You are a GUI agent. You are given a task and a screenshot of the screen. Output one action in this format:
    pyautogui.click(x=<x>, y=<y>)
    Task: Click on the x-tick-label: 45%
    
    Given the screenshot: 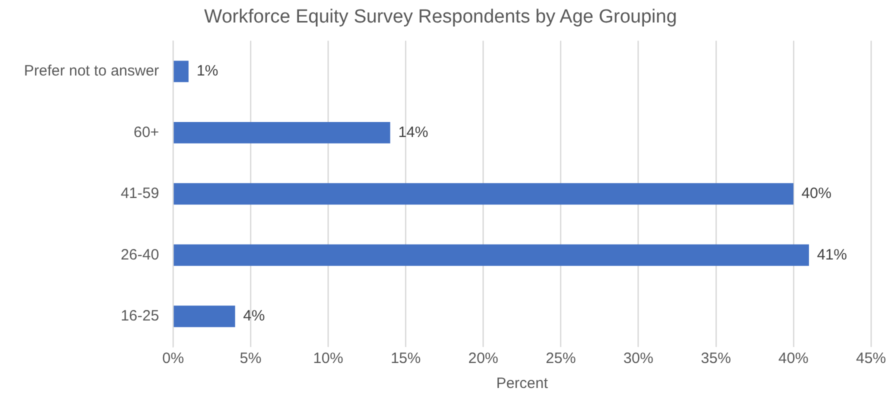 What is the action you would take?
    pyautogui.click(x=871, y=359)
    